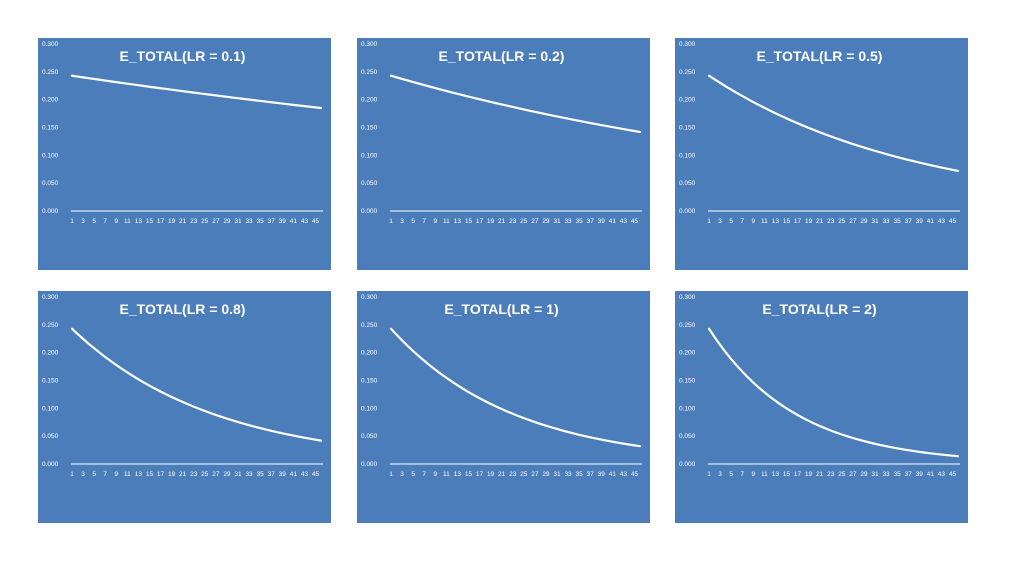  What do you see at coordinates (369, 72) in the screenshot?
I see `y-tick-label: 0.250` at bounding box center [369, 72].